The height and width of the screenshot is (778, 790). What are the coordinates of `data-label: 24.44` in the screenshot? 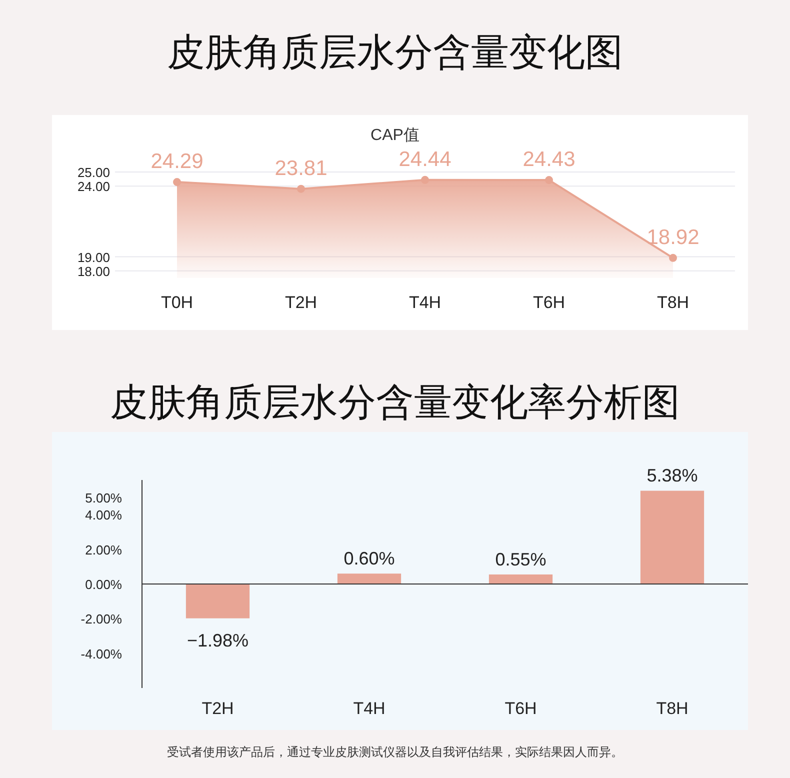 It's located at (425, 159).